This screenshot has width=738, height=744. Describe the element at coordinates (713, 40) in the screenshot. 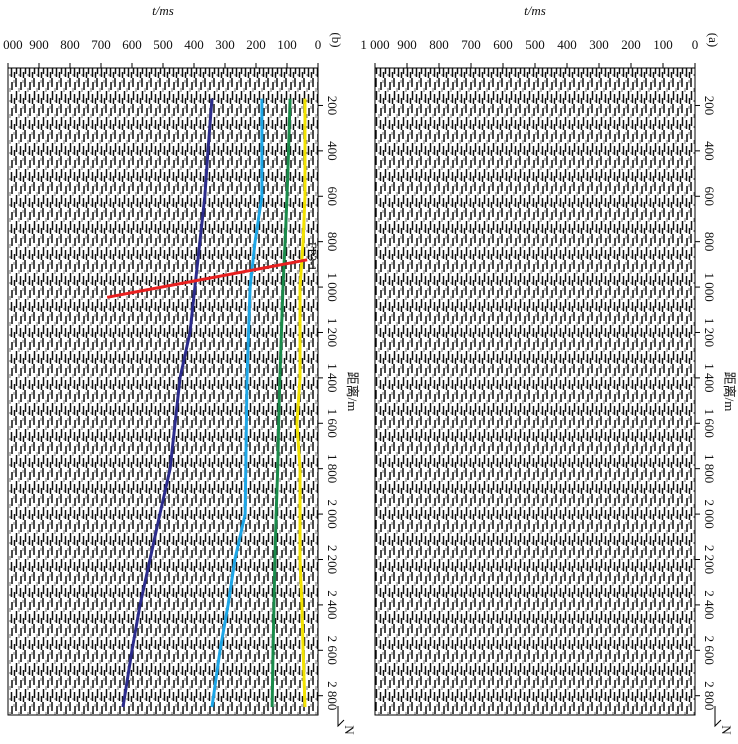

I see `panel-label: (a)` at that location.